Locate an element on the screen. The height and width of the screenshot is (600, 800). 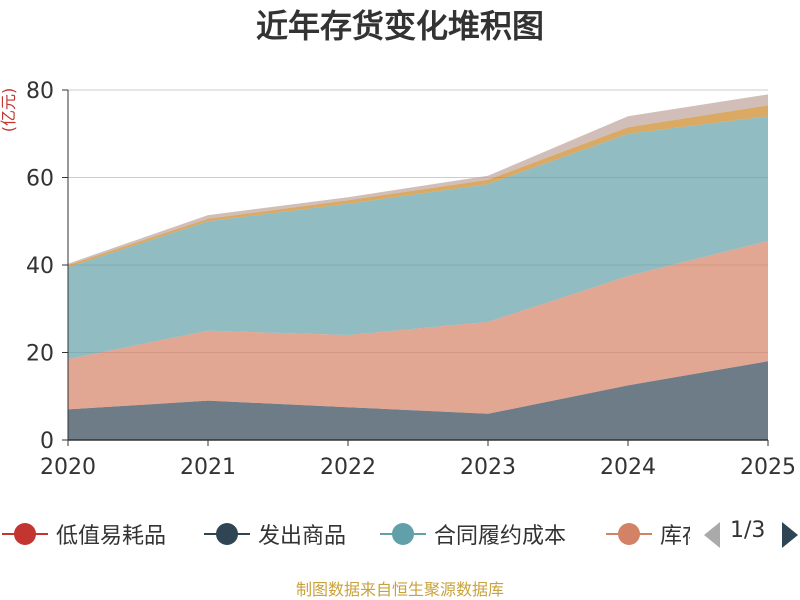
x-tick-label: 2025 is located at coordinates (768, 467).